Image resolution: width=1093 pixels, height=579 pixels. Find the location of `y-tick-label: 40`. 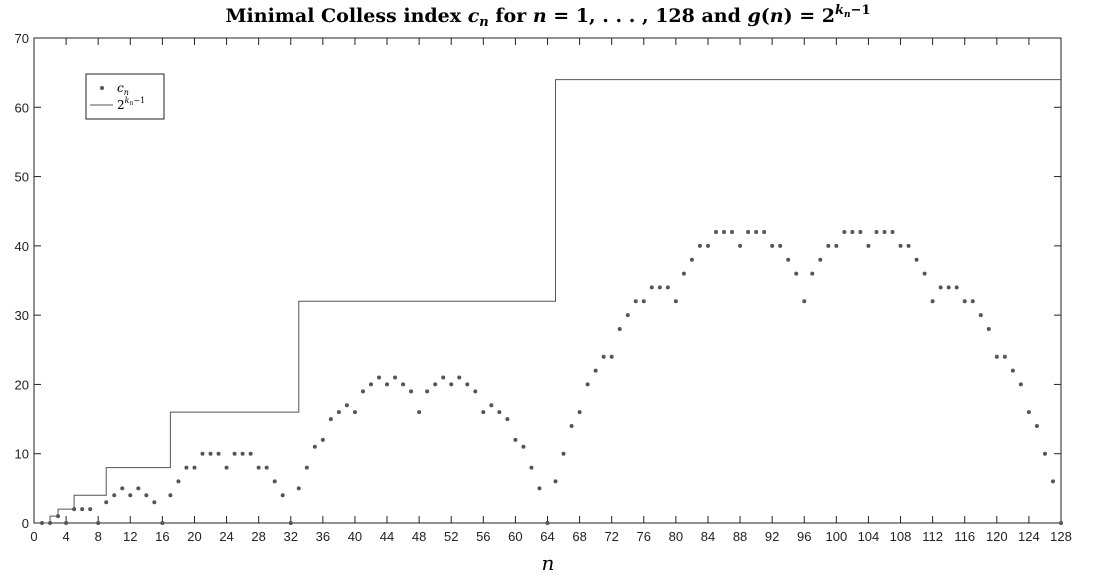

y-tick-label: 40 is located at coordinates (22, 246).